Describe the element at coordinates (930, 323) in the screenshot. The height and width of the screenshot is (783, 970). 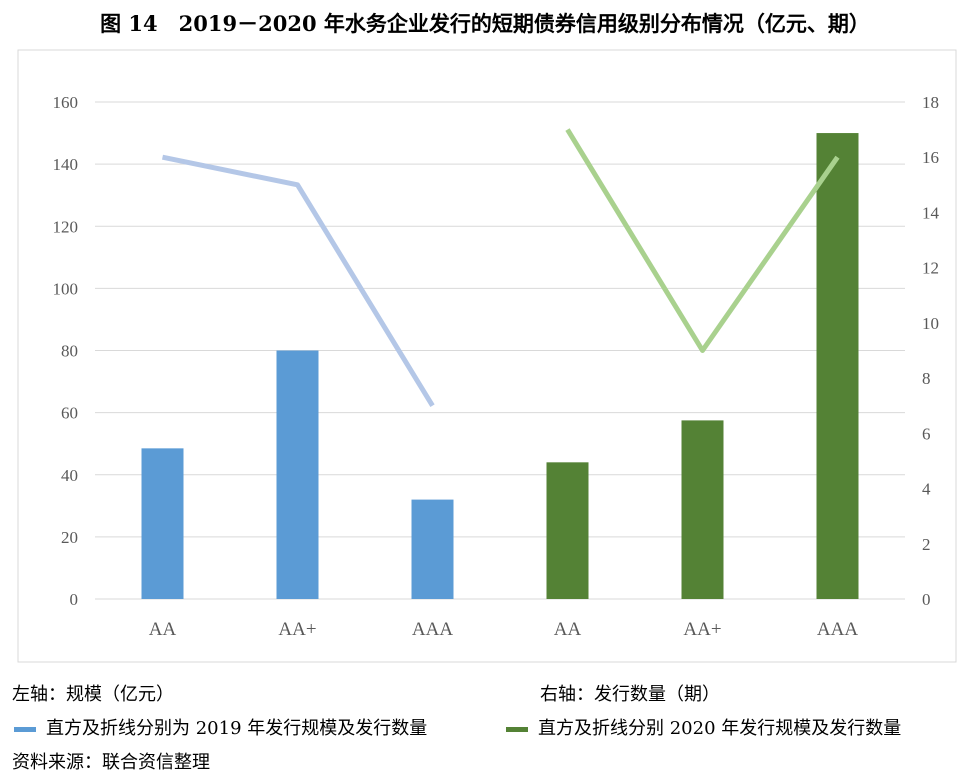
I see `right-tick-label: 10` at that location.